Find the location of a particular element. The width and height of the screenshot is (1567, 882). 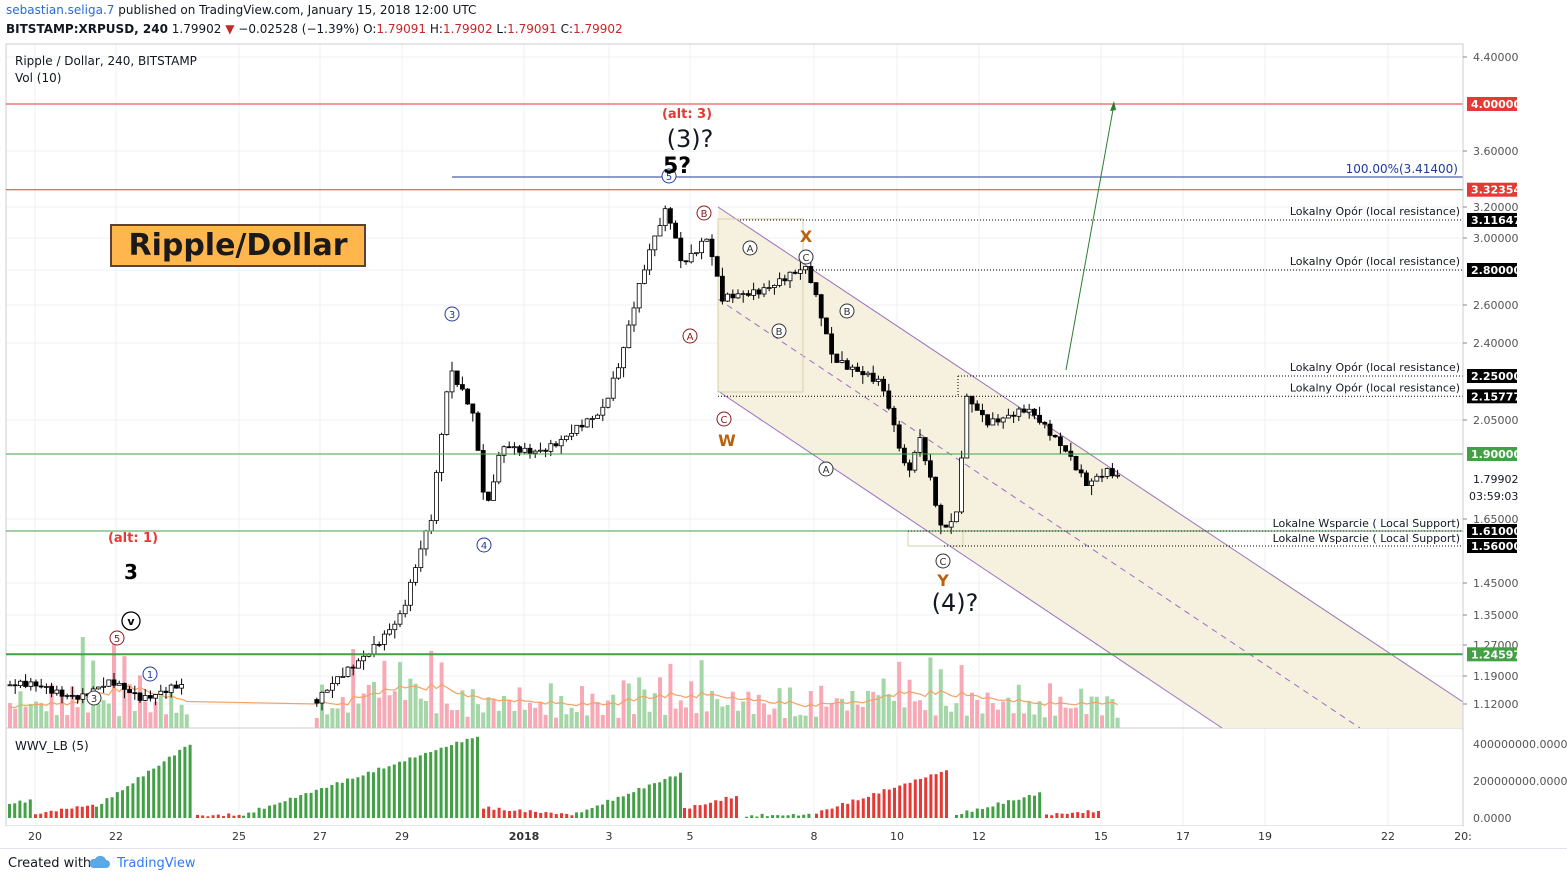

wave-circle-label: C is located at coordinates (724, 420).